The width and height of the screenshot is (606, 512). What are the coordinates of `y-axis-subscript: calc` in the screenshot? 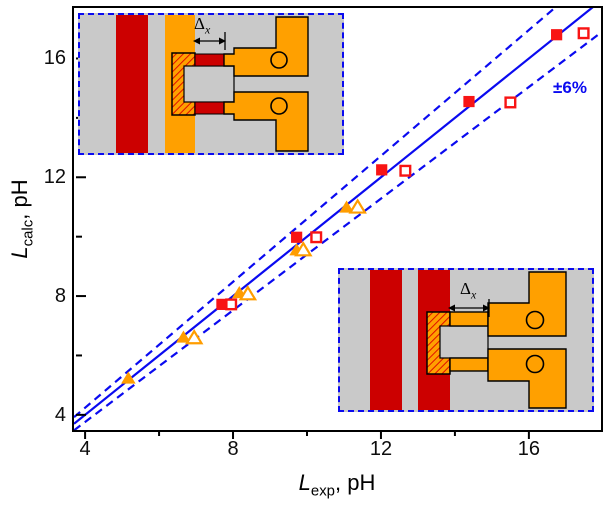 It's located at (28, 233).